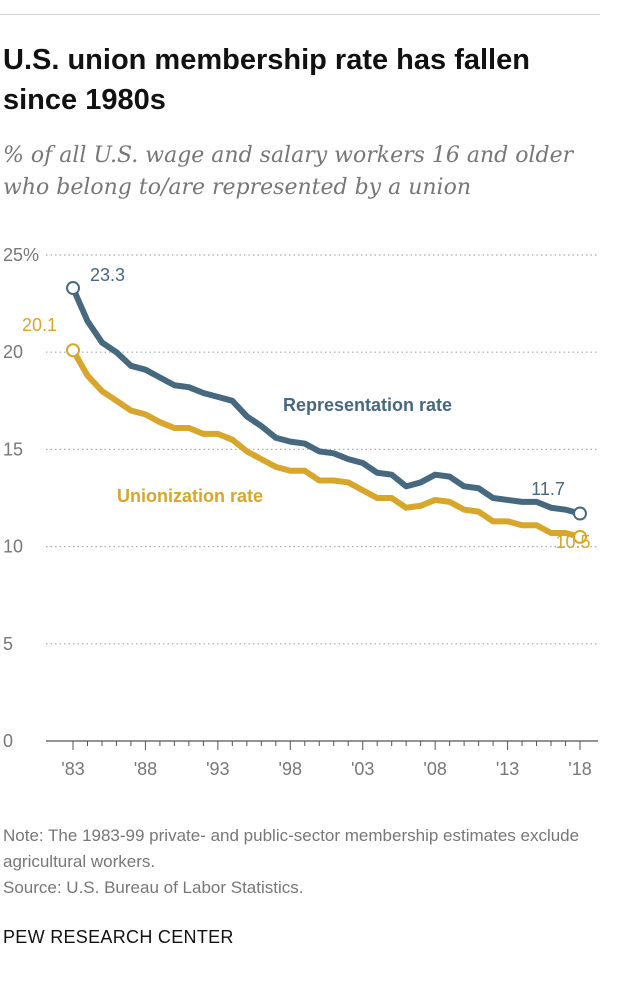  Describe the element at coordinates (322, 760) in the screenshot. I see `x-axis: '83 '88 '93 '98 '03 '08 '13 '18` at that location.